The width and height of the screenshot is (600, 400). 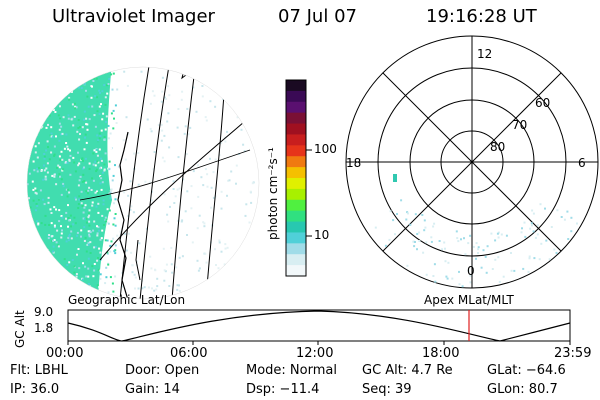 I want to click on lat-label-80: 80, so click(x=498, y=147).